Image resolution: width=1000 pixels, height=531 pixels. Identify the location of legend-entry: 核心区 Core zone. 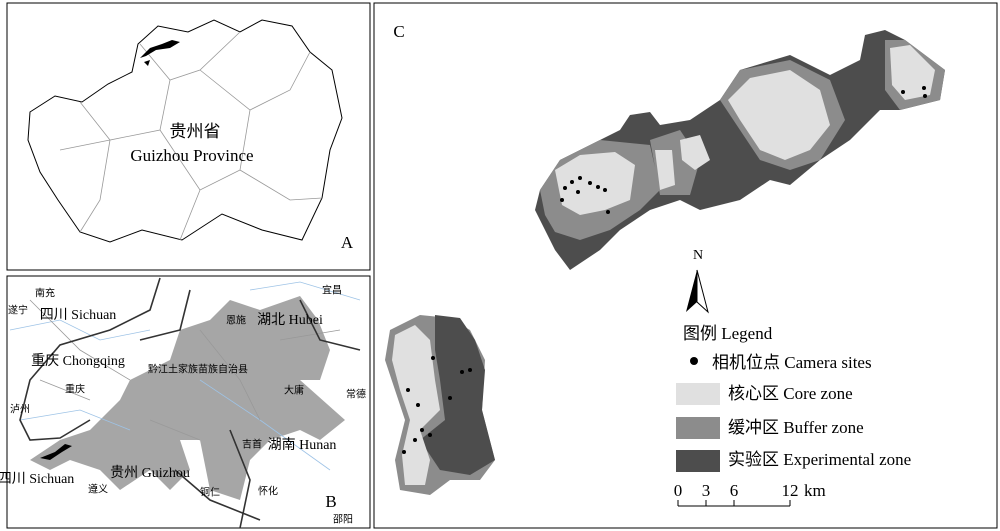
(790, 393).